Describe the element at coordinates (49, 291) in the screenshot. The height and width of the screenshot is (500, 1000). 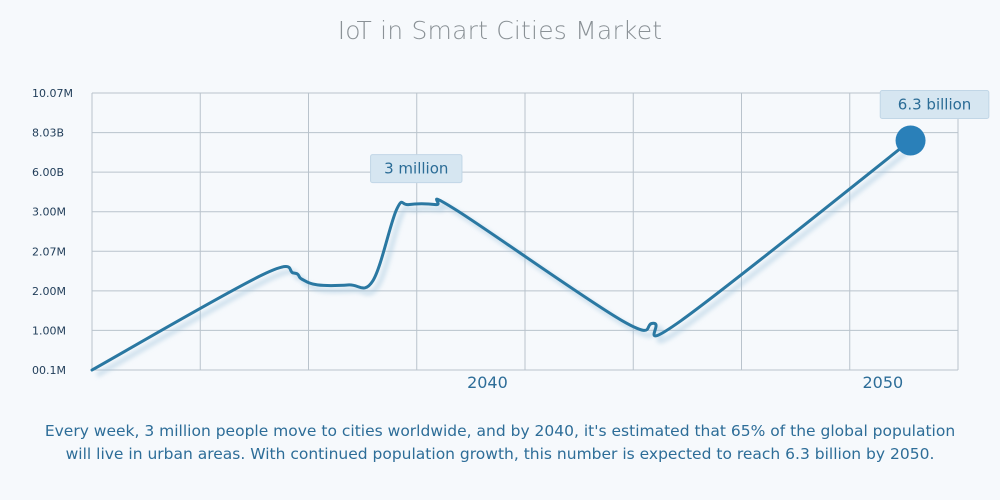
I see `y-tick-label: 2.00M` at that location.